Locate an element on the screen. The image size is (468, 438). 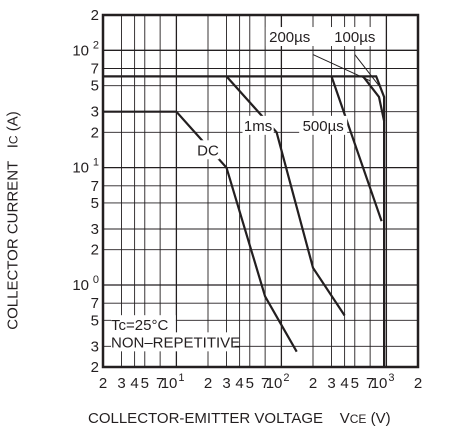
series-line-200s is located at coordinates (374, 98).